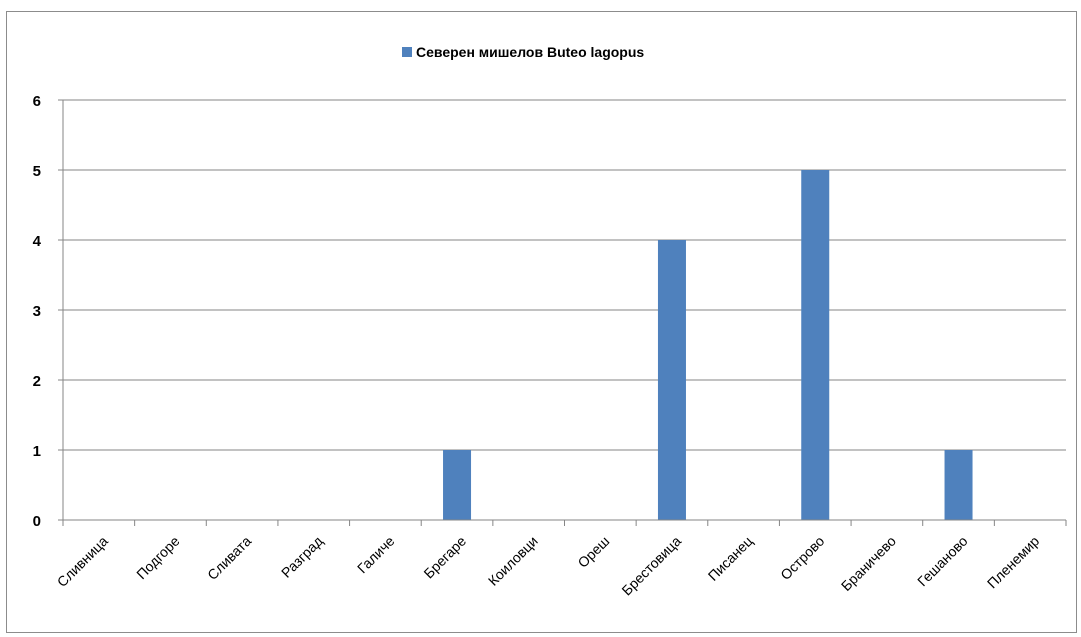 The height and width of the screenshot is (637, 1081). Describe the element at coordinates (530, 52) in the screenshot. I see `legend-label-0: Северен мишелов Buteo lagopus` at that location.